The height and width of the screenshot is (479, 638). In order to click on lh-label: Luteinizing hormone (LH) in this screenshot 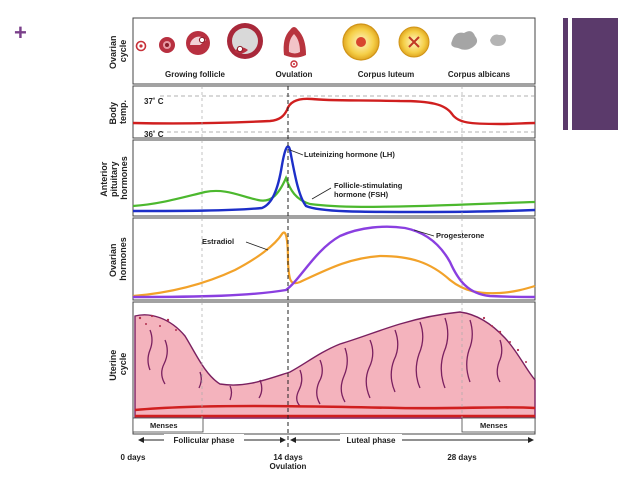, I will do `click(349, 154)`.